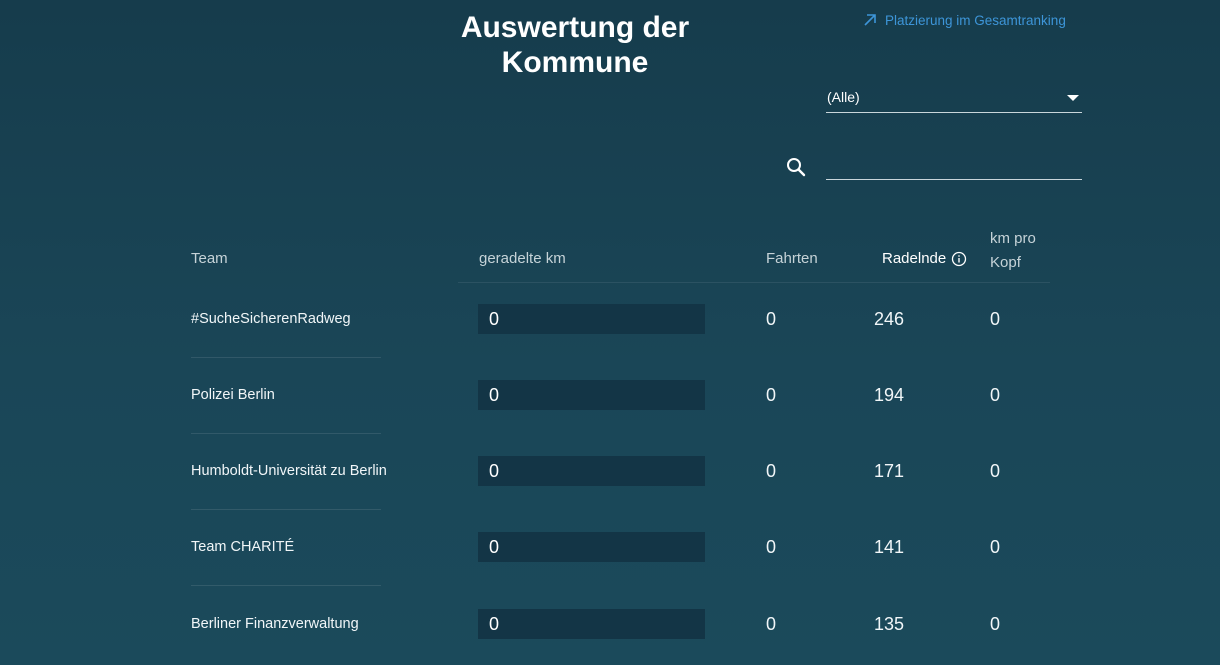 Image resolution: width=1220 pixels, height=665 pixels. What do you see at coordinates (233, 395) in the screenshot?
I see `team-name: Polizei Berlin` at bounding box center [233, 395].